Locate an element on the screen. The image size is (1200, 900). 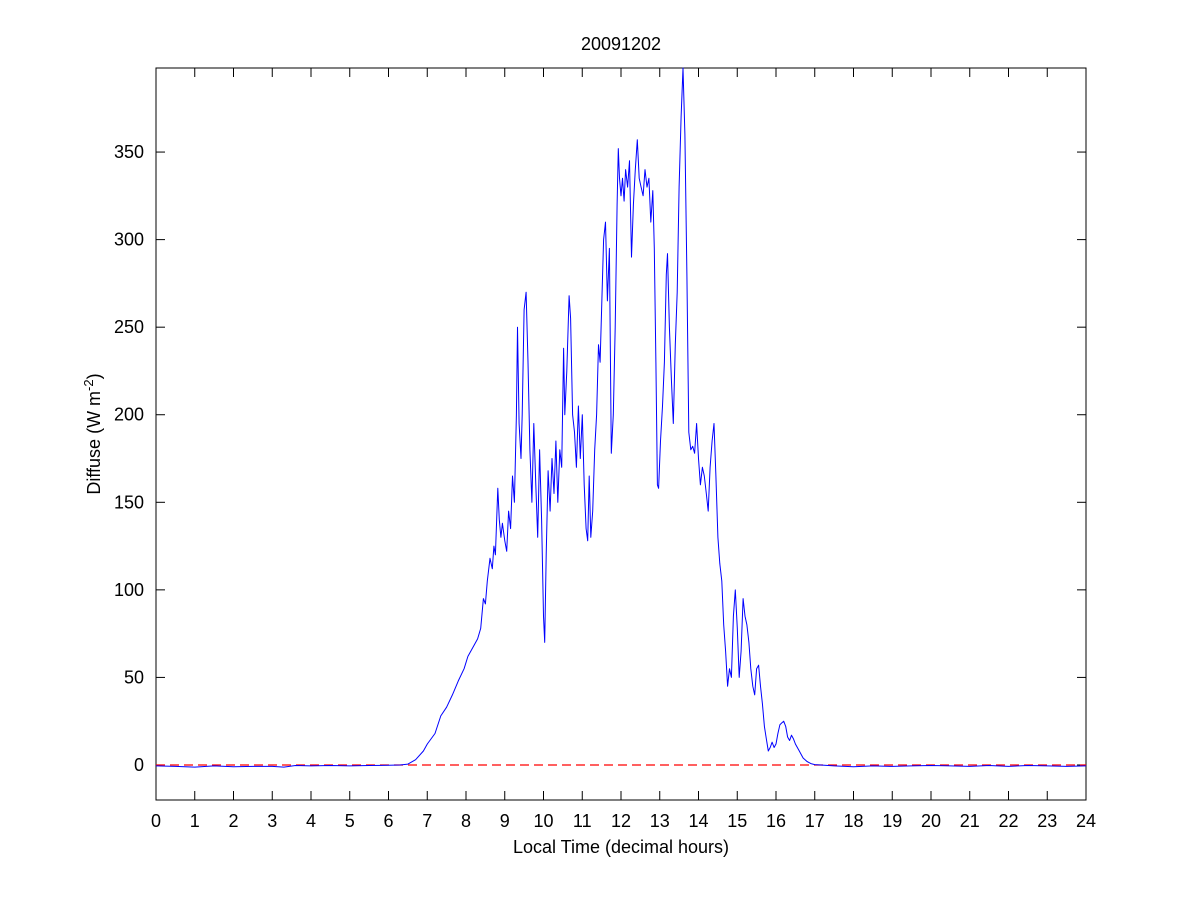
y-tick-label: 100 is located at coordinates (129, 590).